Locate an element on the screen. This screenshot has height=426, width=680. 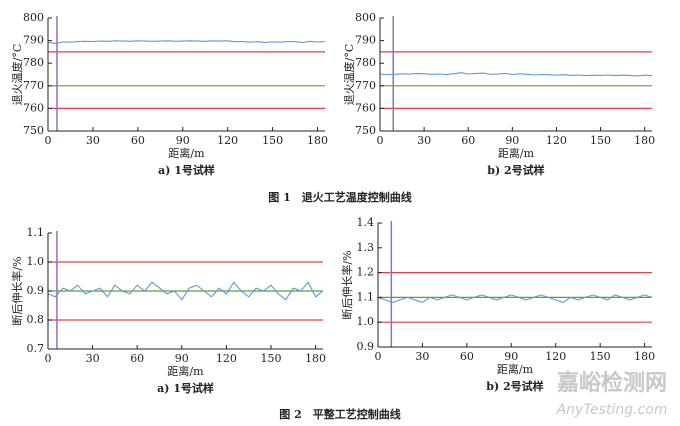
figure-caption: 图 1 退火工艺温度控制曲线 is located at coordinates (339, 197).